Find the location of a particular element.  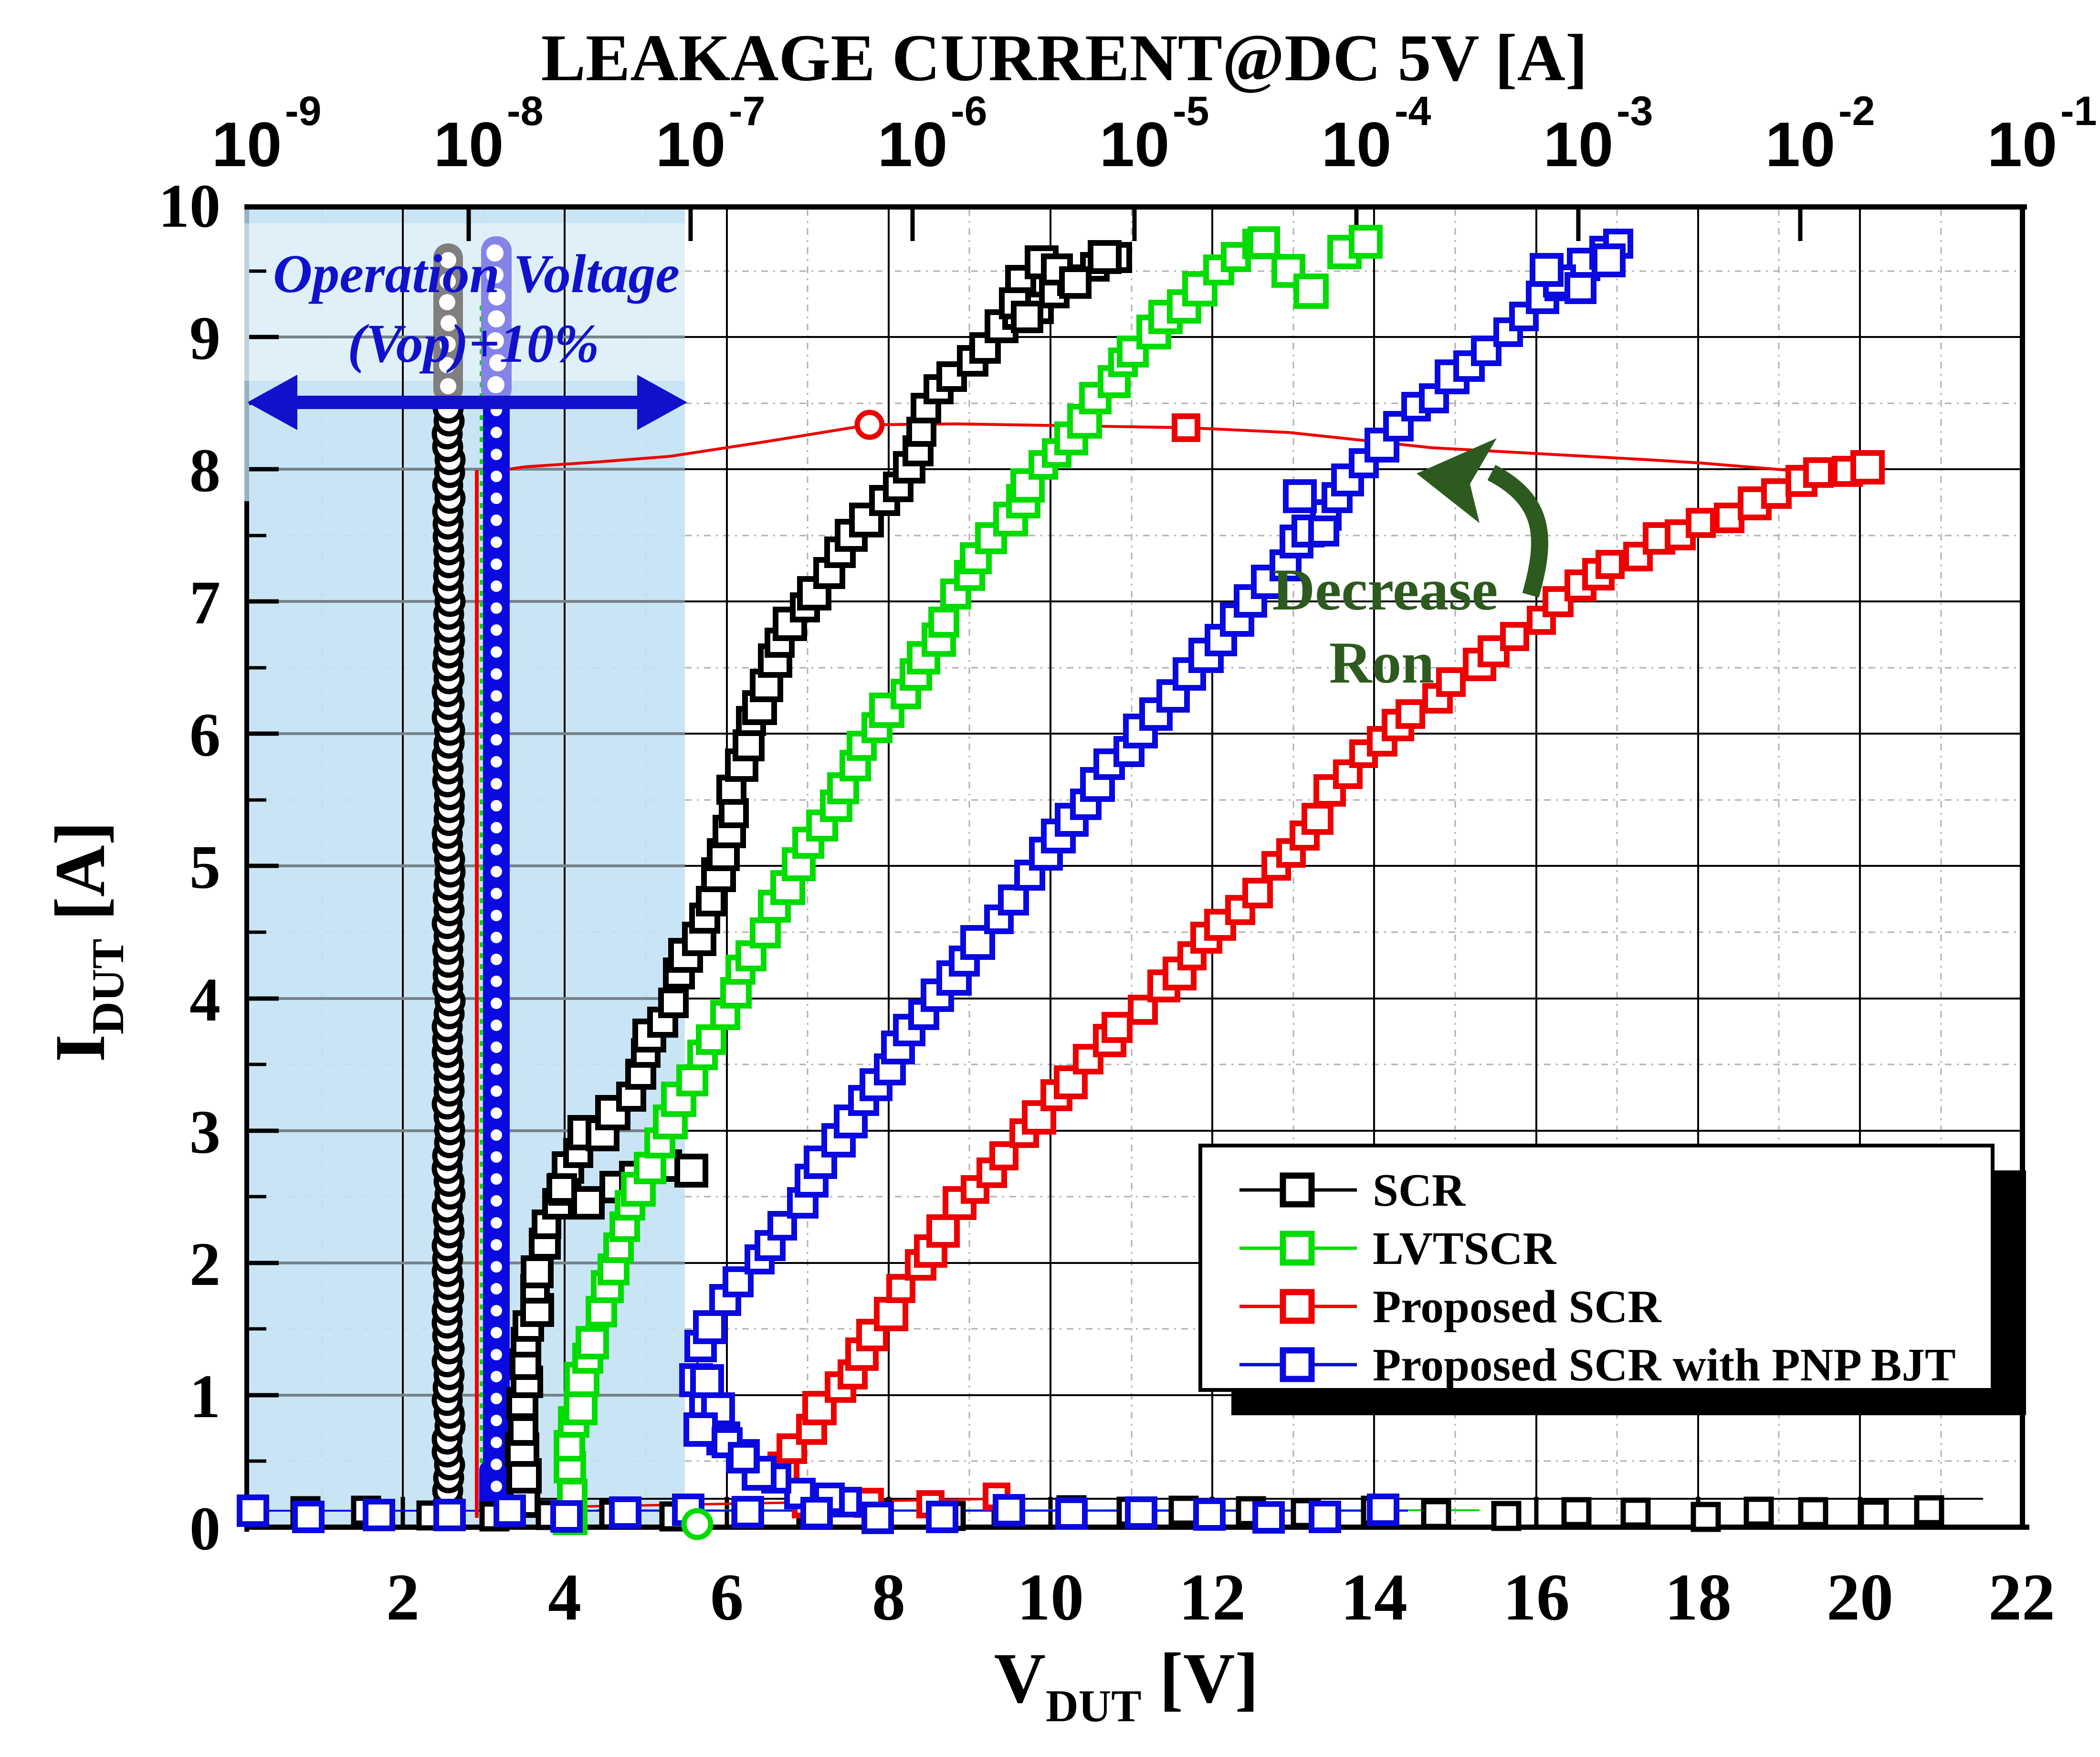

svg-text: -4 is located at coordinates (1413, 111).